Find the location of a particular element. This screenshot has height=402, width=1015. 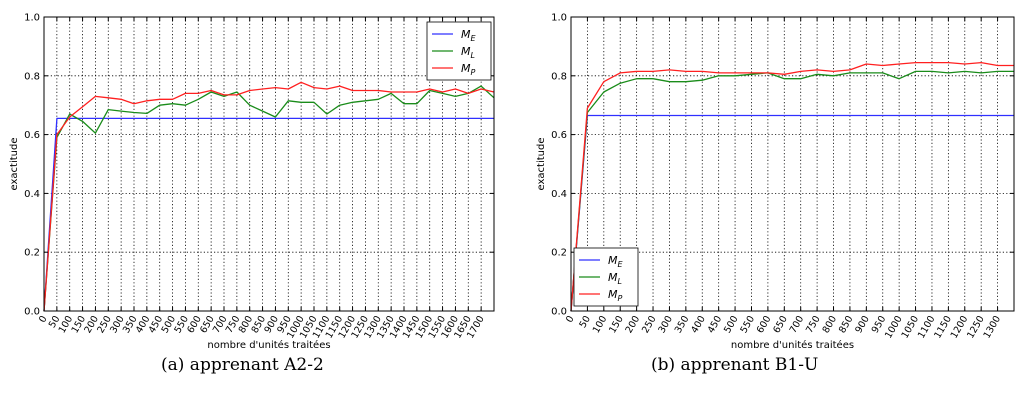

x-tick-label: 200 is located at coordinates (633, 324).